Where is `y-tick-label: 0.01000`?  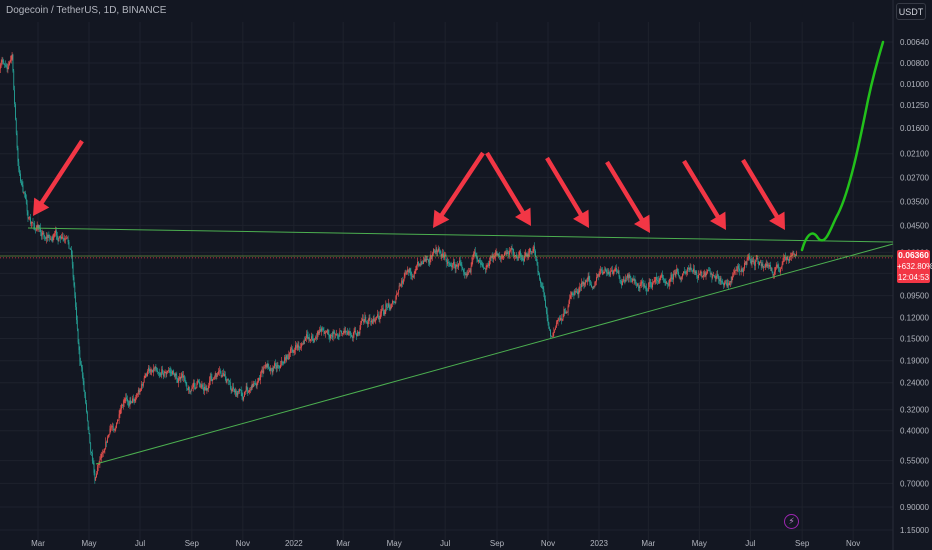
y-tick-label: 0.01000 is located at coordinates (914, 84).